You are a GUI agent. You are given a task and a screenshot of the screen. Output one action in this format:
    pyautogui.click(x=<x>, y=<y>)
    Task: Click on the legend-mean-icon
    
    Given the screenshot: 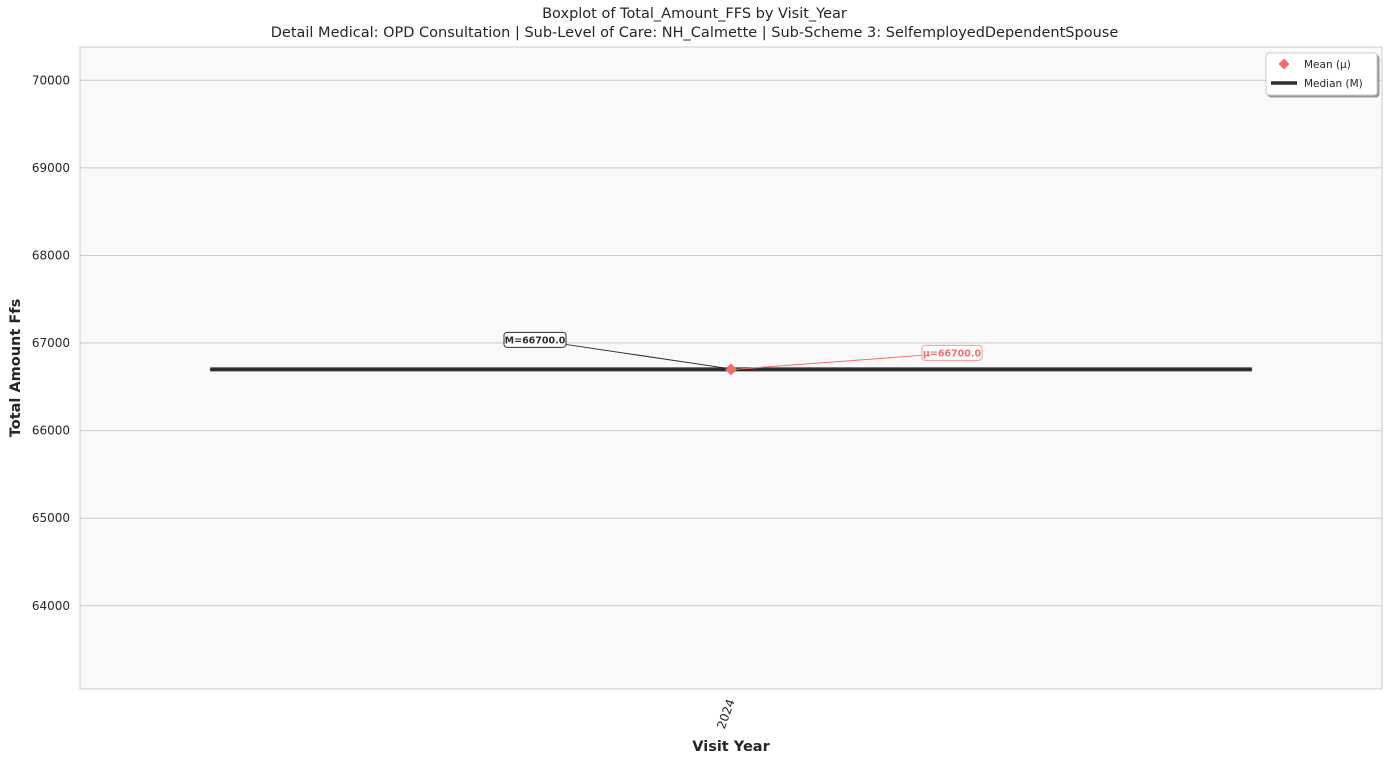 What is the action you would take?
    pyautogui.click(x=1284, y=64)
    